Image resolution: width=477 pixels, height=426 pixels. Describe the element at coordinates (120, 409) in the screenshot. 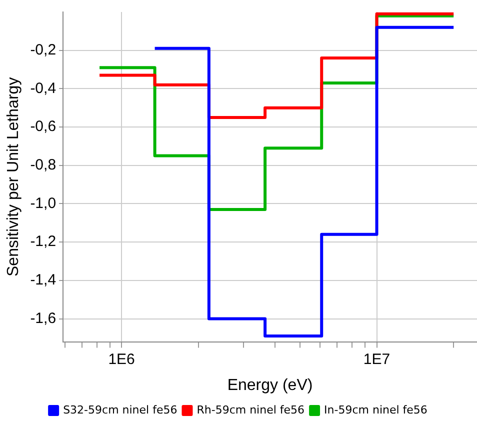

I see `legend-label: S32-59cm ninel fe56` at that location.